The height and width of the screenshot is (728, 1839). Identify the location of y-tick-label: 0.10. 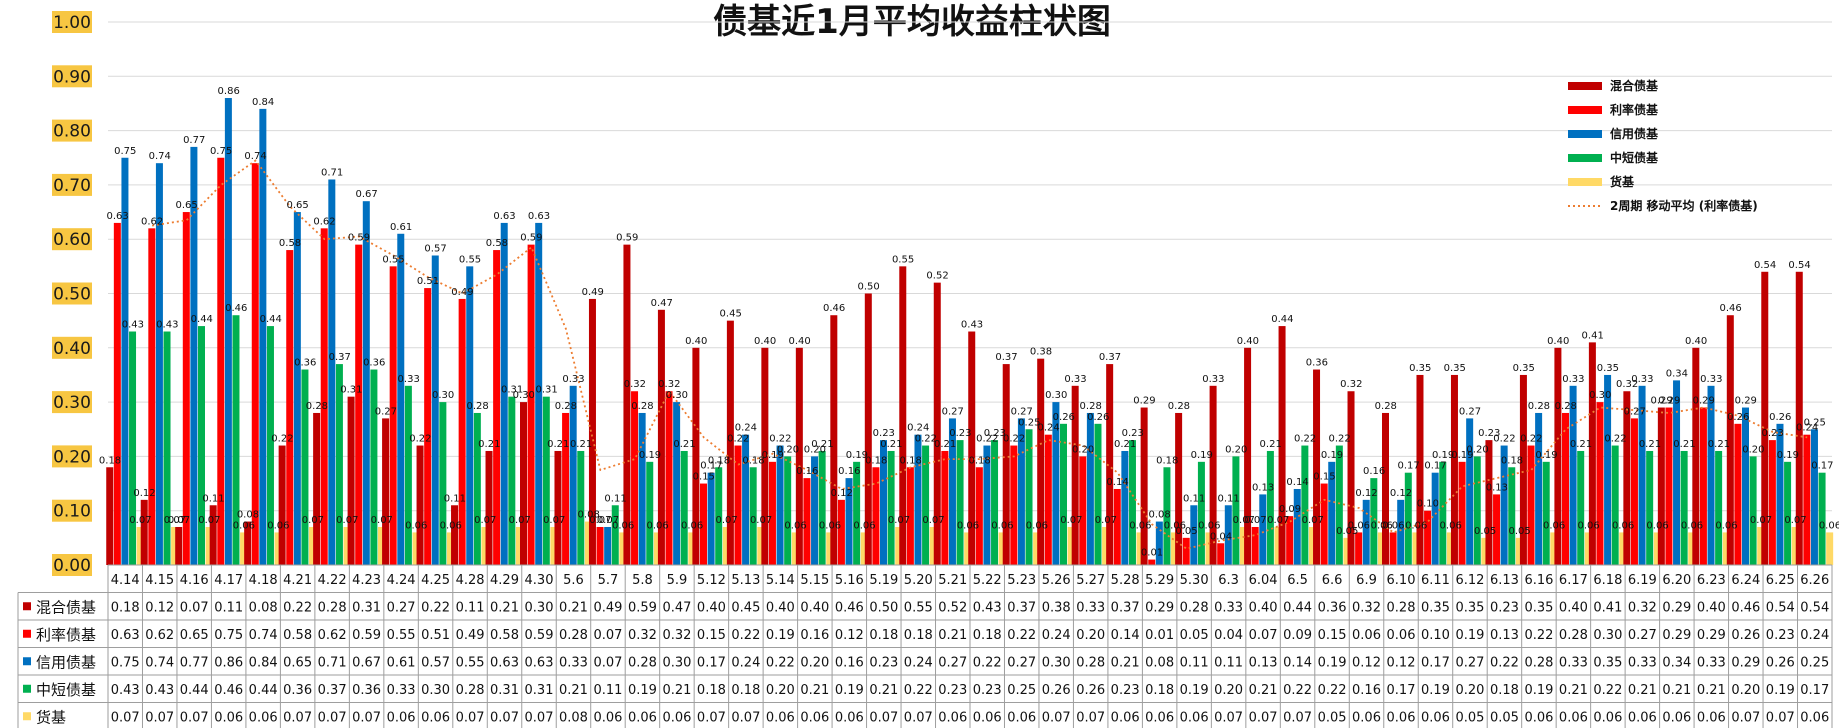
(72, 512).